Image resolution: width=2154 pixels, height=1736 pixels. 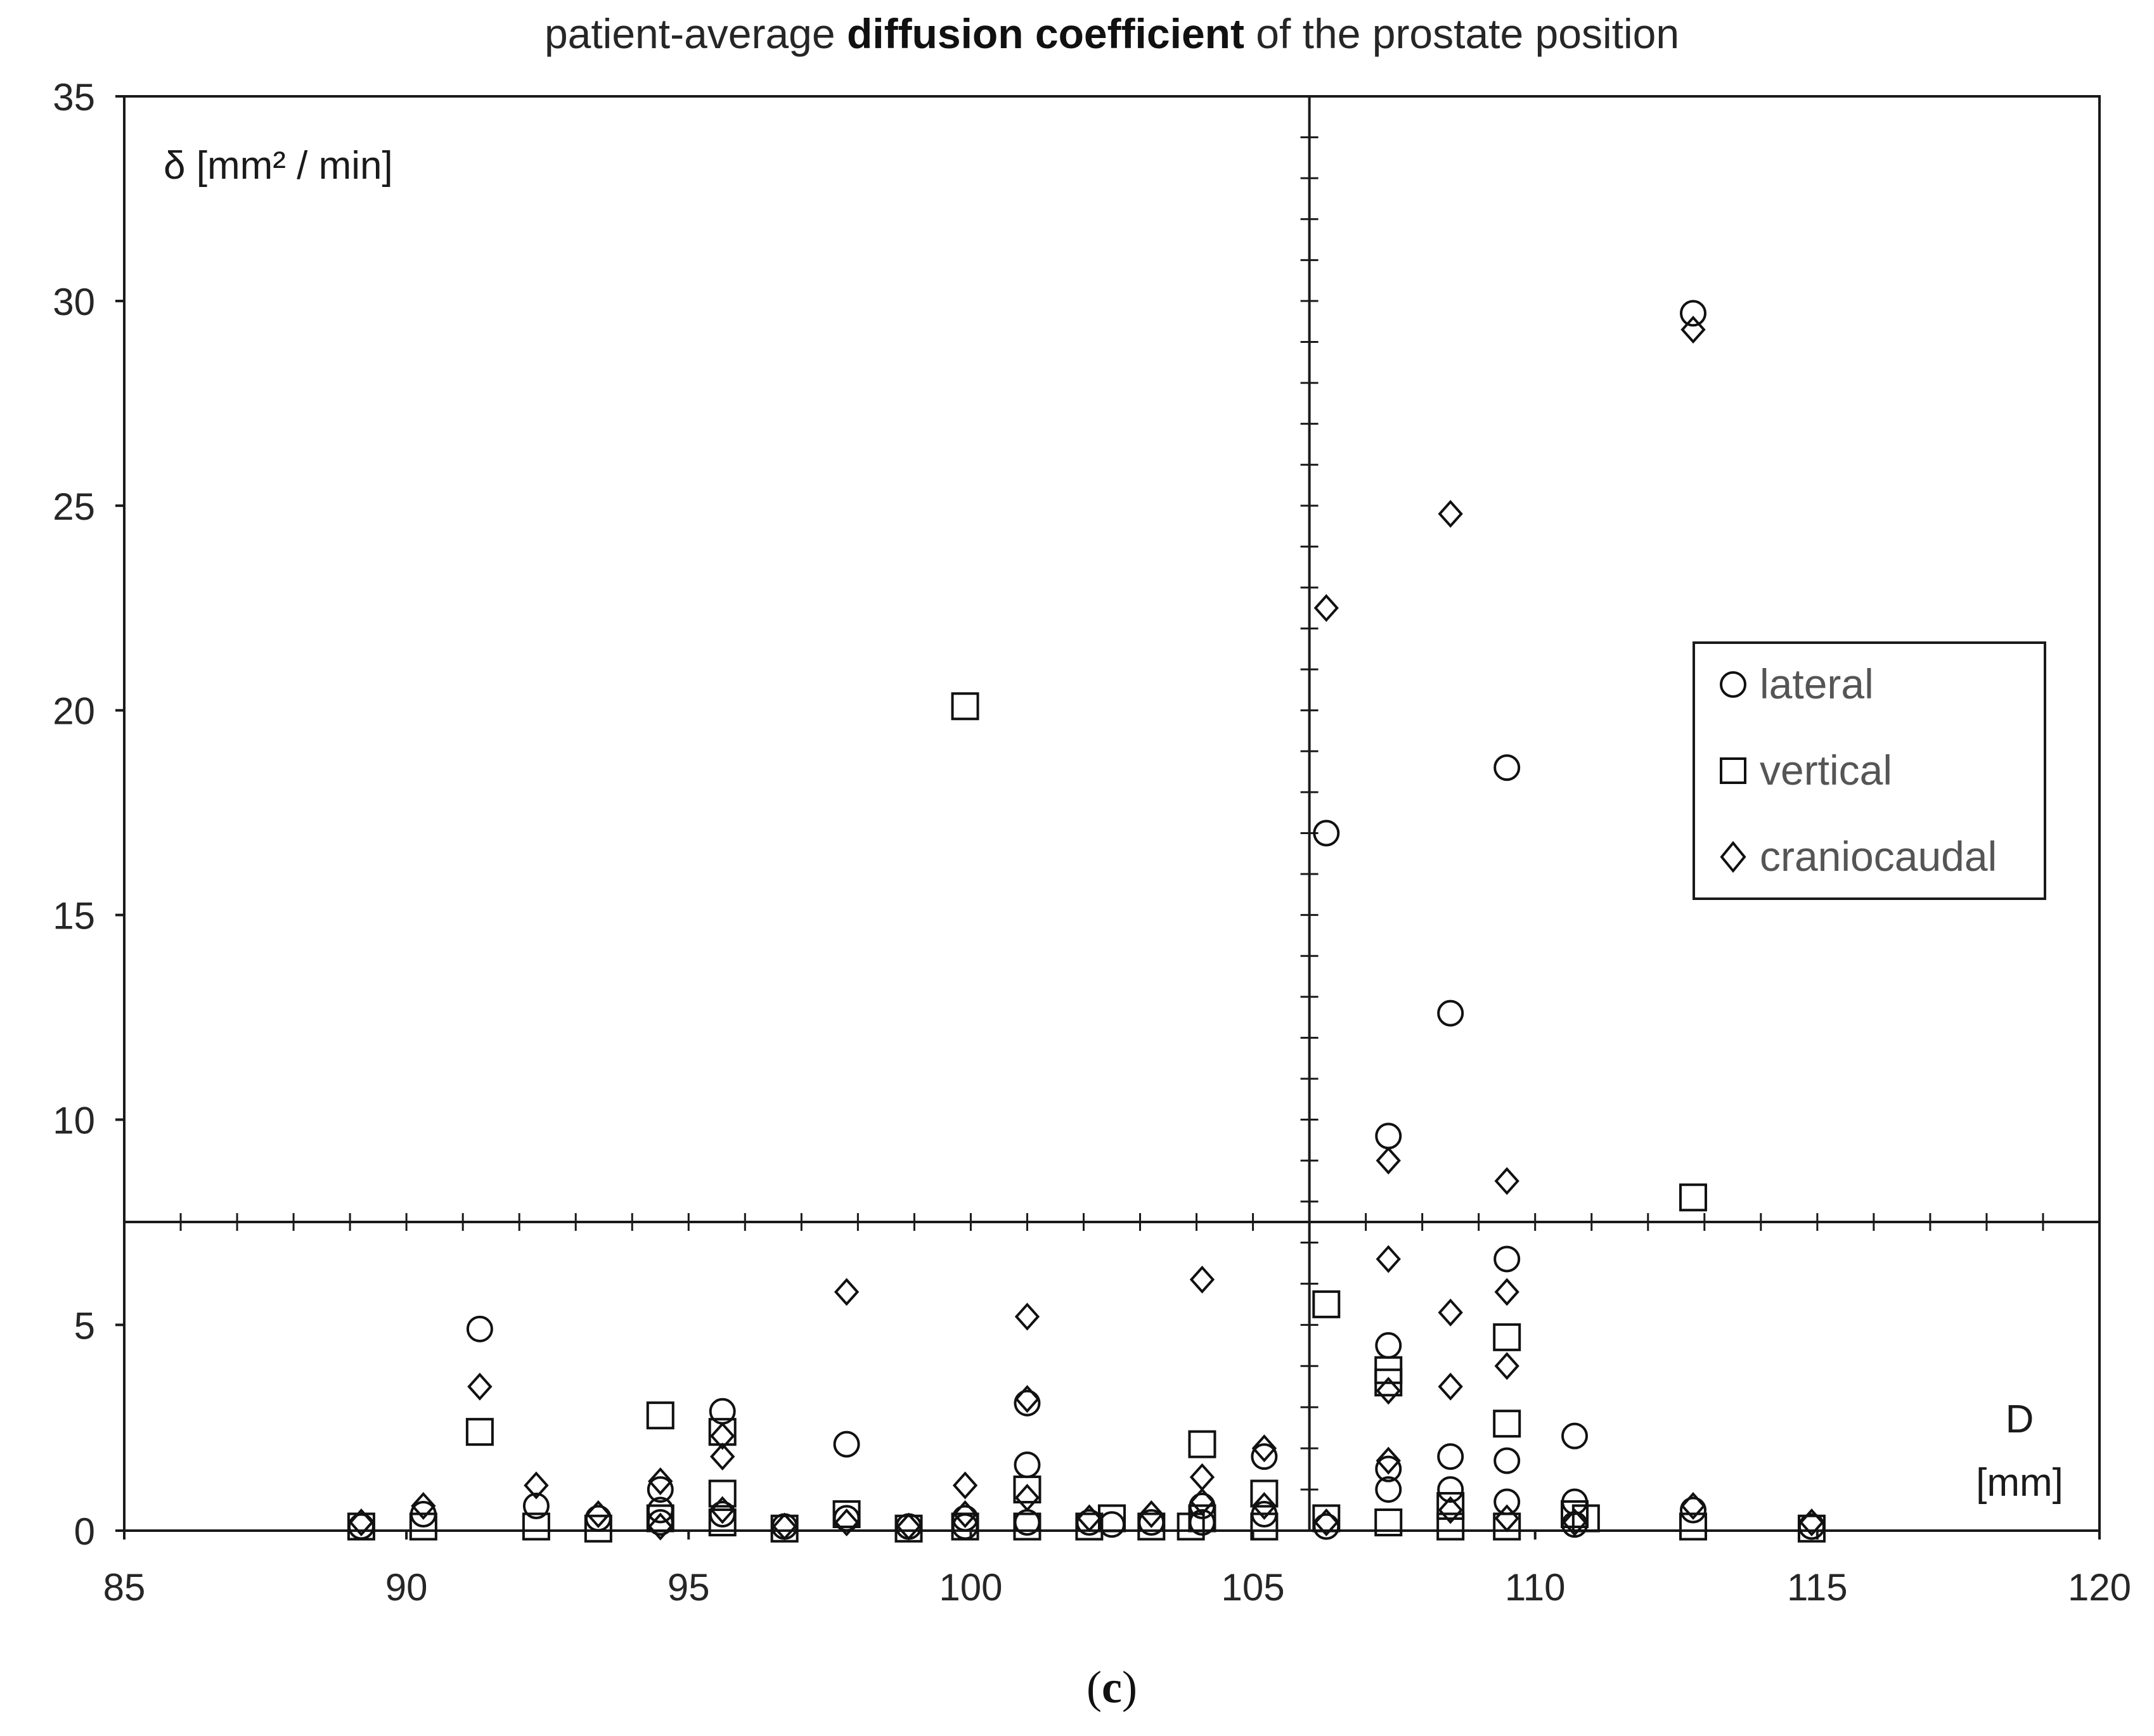 I want to click on legend-circle-icon, so click(x=1733, y=684).